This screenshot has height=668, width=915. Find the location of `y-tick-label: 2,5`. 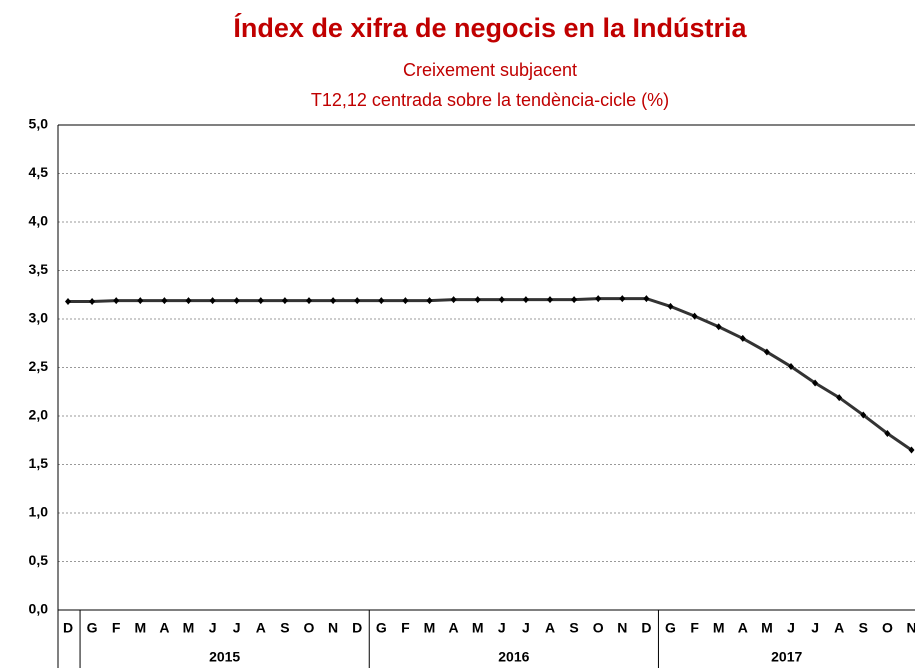

y-tick-label: 2,5 is located at coordinates (39, 366).